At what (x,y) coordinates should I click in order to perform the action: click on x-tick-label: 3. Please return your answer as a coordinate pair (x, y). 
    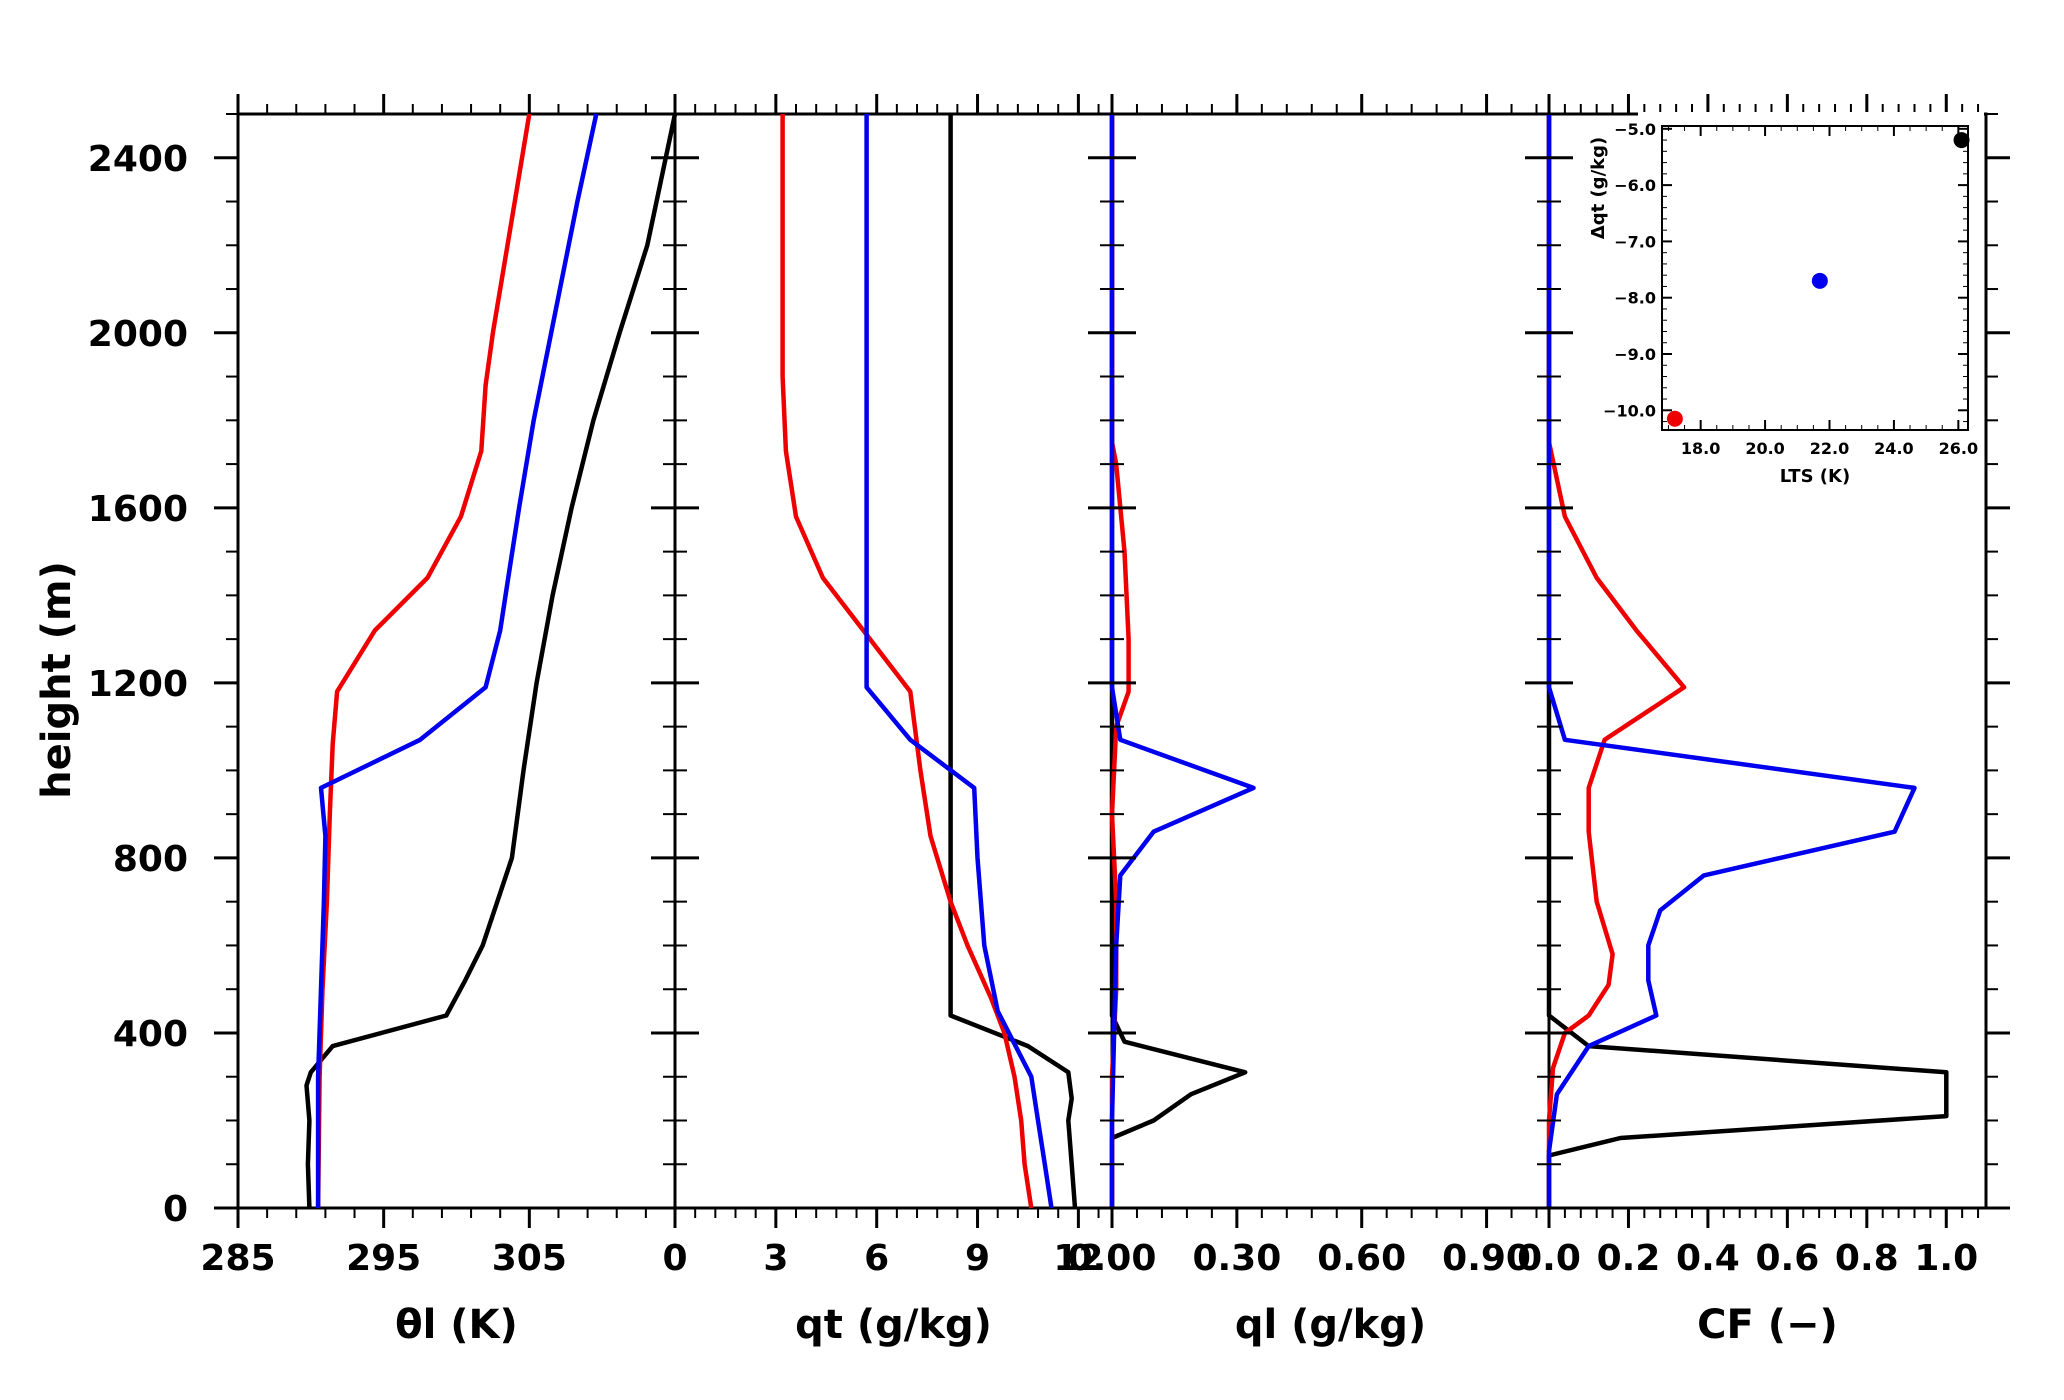
    Looking at the image, I should click on (775, 1258).